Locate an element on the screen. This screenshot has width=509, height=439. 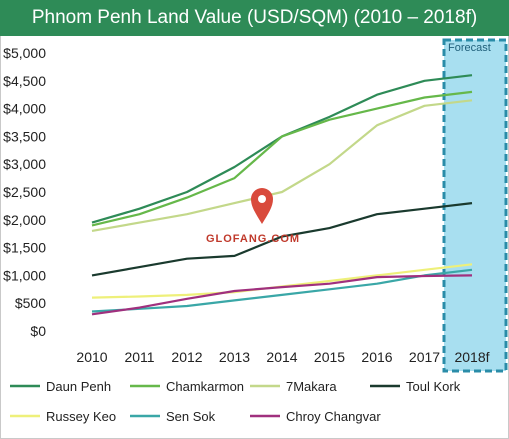
x-tick-label: 2015 is located at coordinates (329, 357).